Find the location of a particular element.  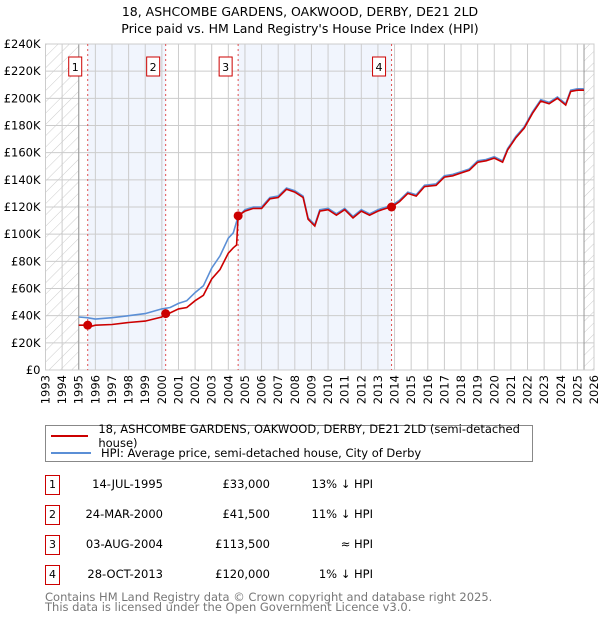

sale-date: 24-MAR-2000 is located at coordinates (124, 514).